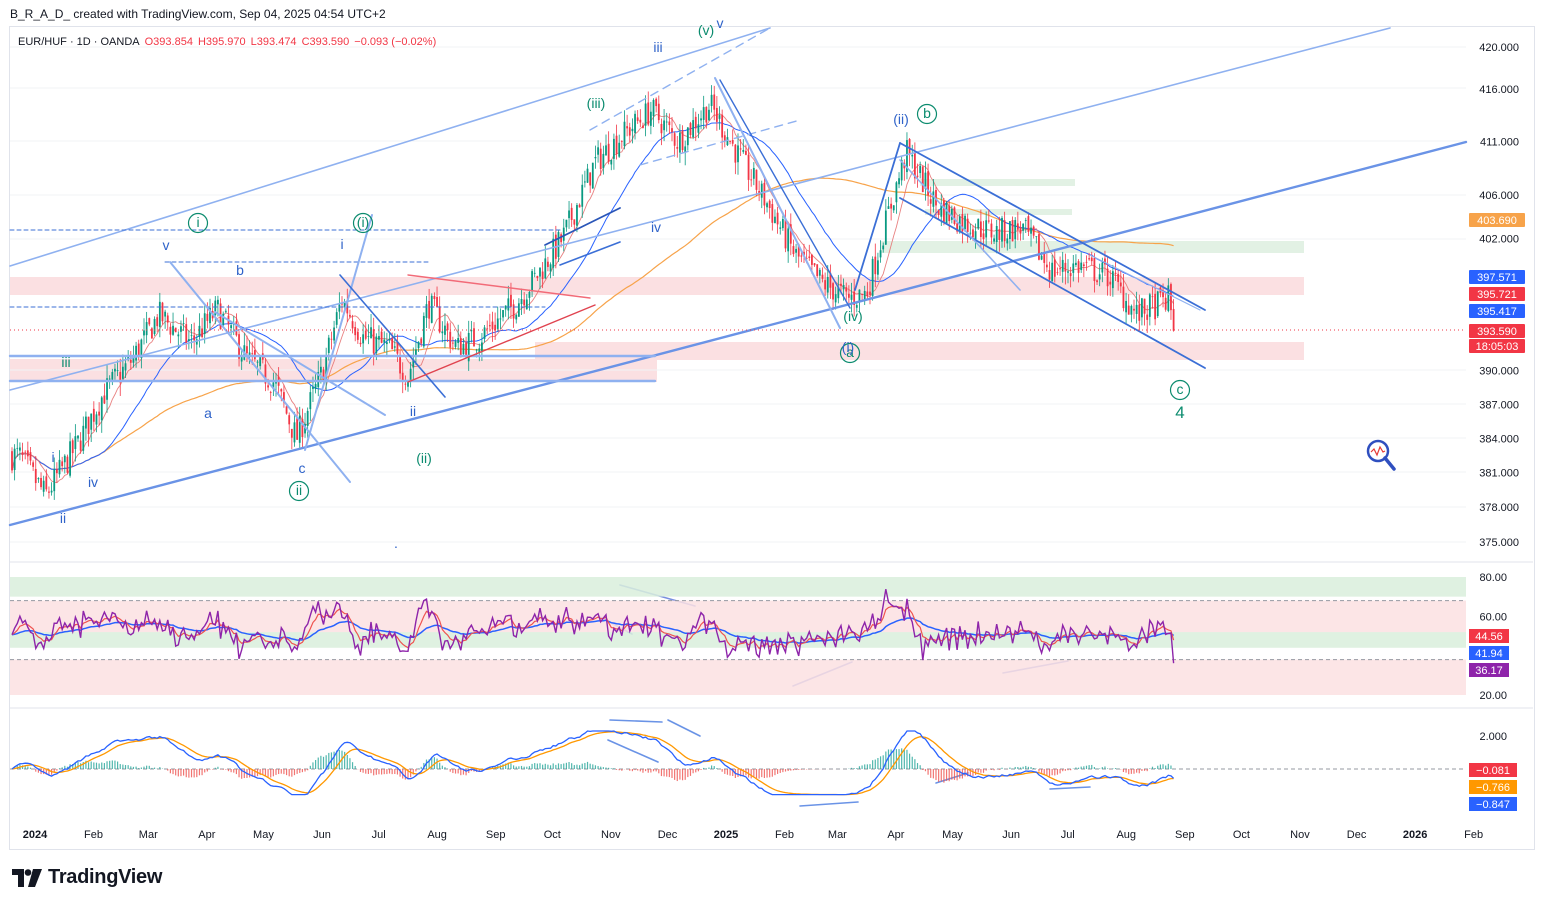  Describe the element at coordinates (784, 835) in the screenshot. I see `time-tick-label: Feb` at that location.